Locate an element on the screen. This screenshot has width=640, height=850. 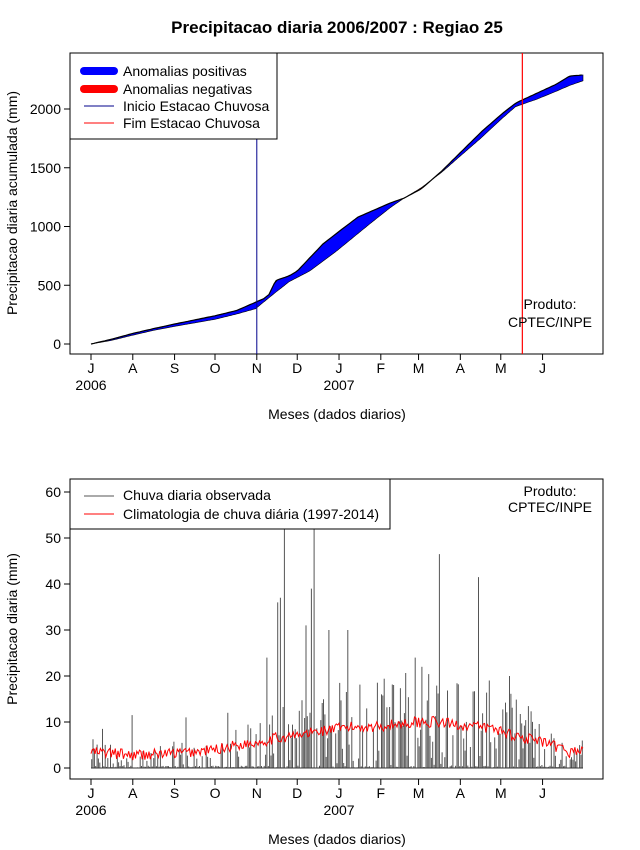
legend-start-label: Inicio Estacao Chuvosa is located at coordinates (196, 106).